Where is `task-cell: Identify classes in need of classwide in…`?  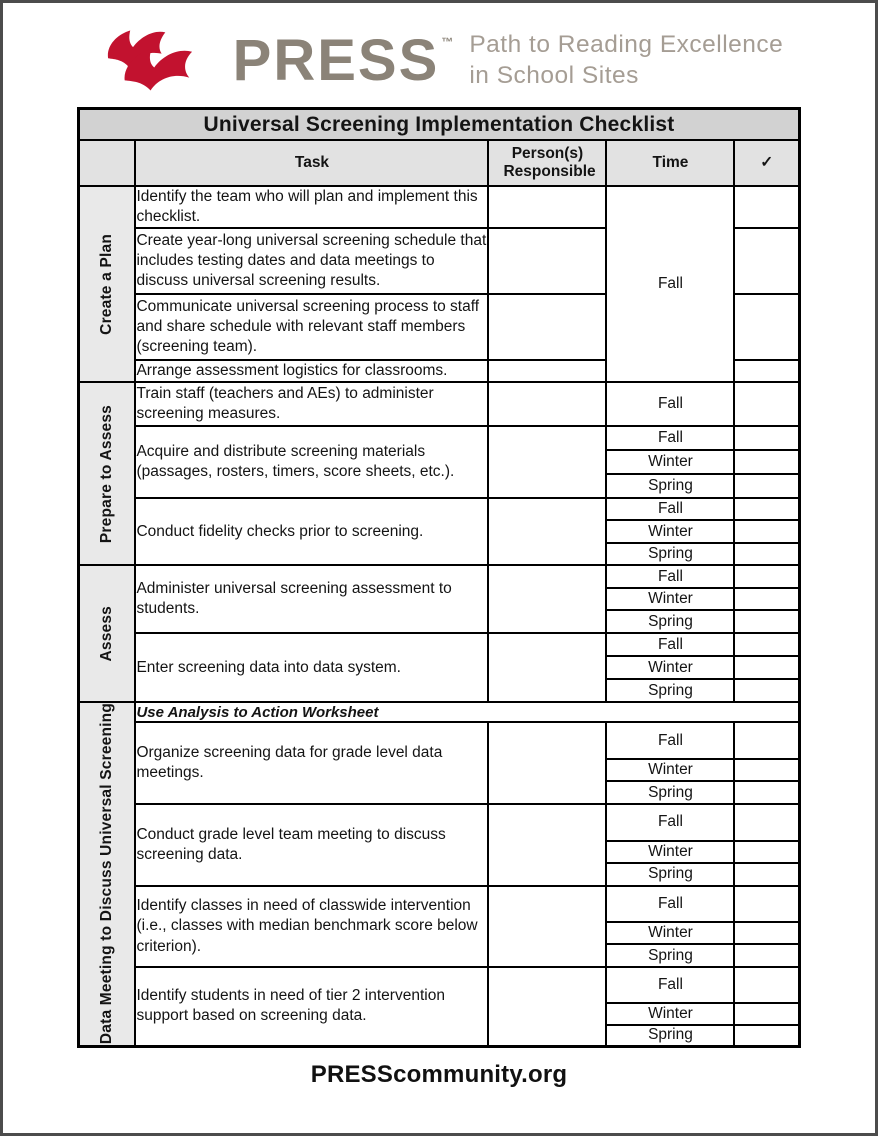 task-cell: Identify classes in need of classwide in… is located at coordinates (312, 926).